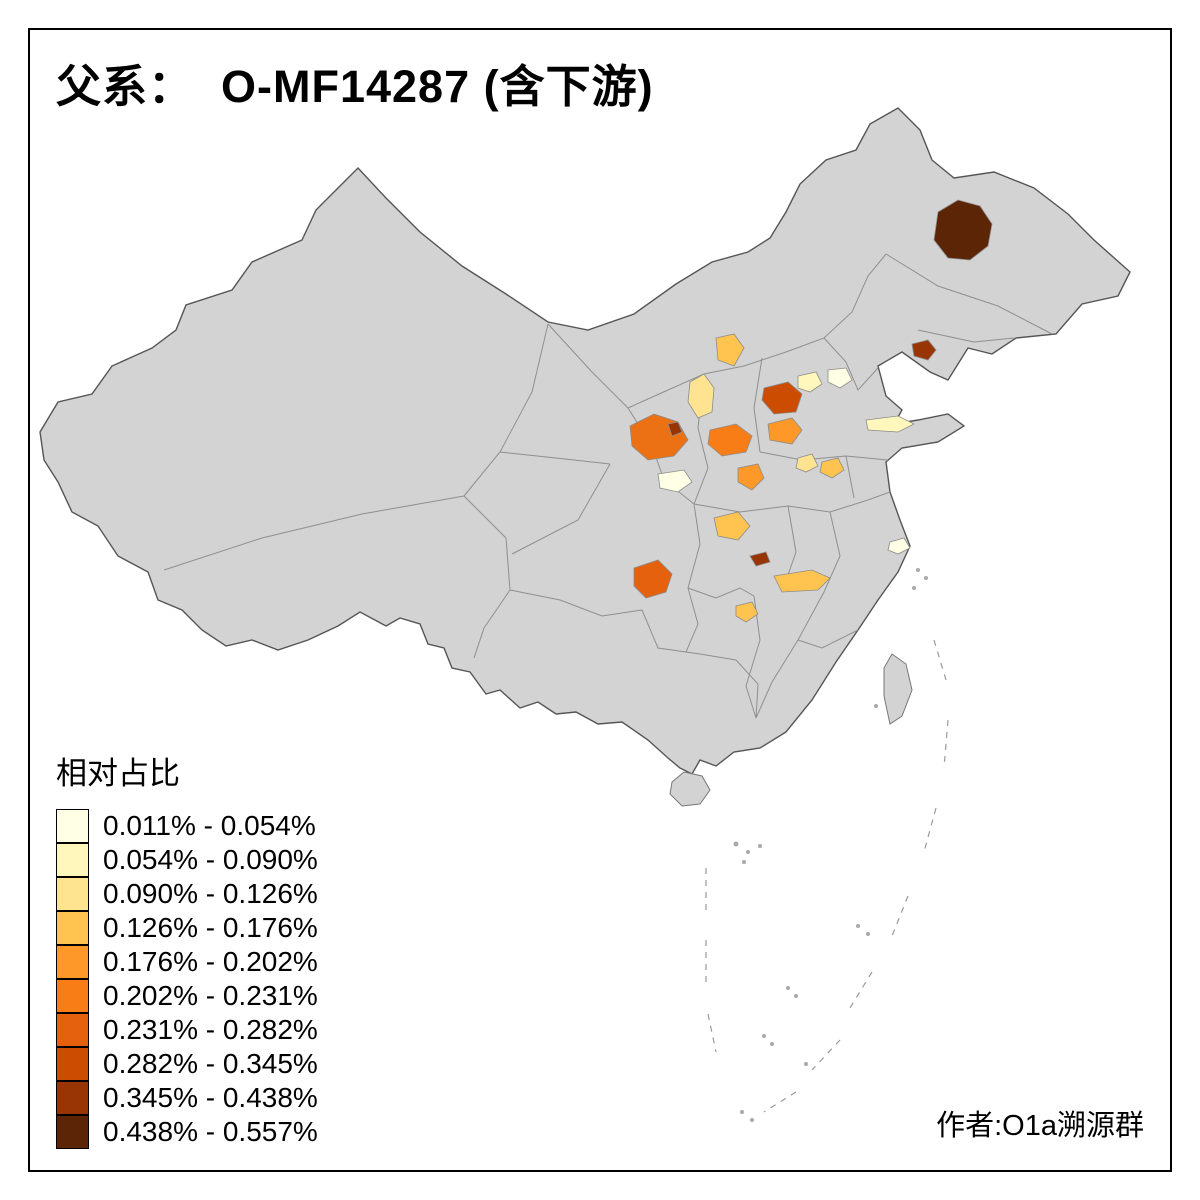 The image size is (1200, 1200). I want to click on legend-label: 0.126% - 0.176%, so click(210, 927).